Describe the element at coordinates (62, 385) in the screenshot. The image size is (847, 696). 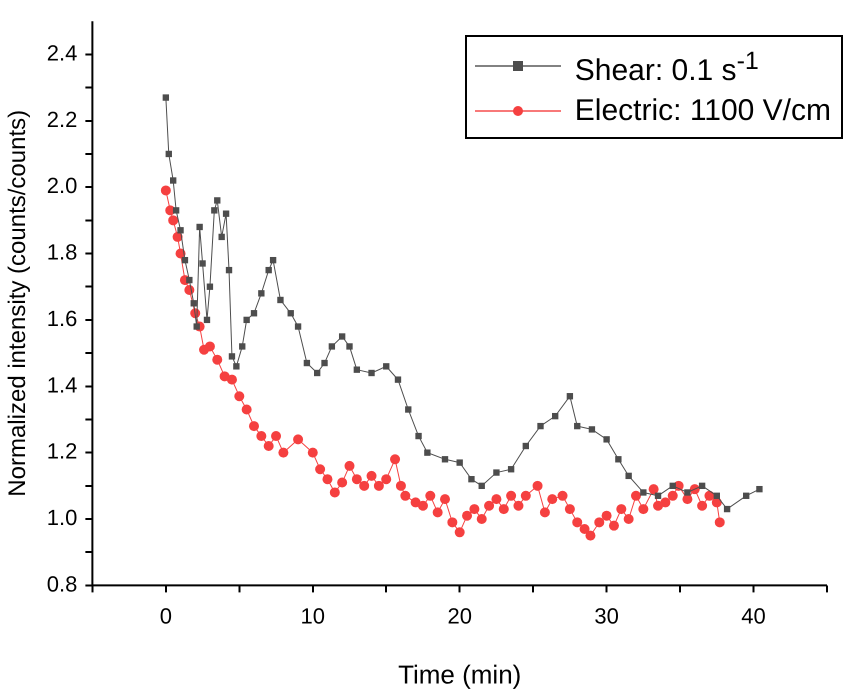
I see `y-tick-label: 1.4` at that location.